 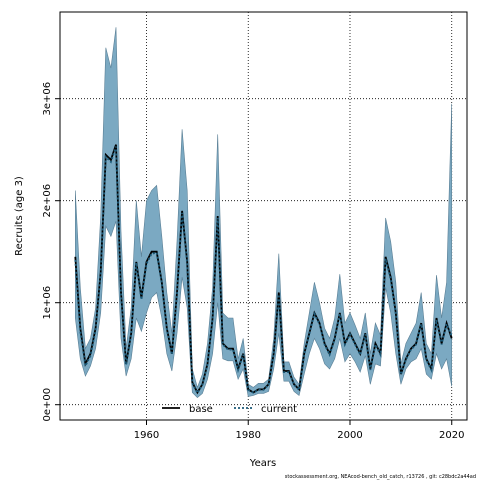 I want to click on y-tick-label: 2e+06, so click(x=47, y=201).